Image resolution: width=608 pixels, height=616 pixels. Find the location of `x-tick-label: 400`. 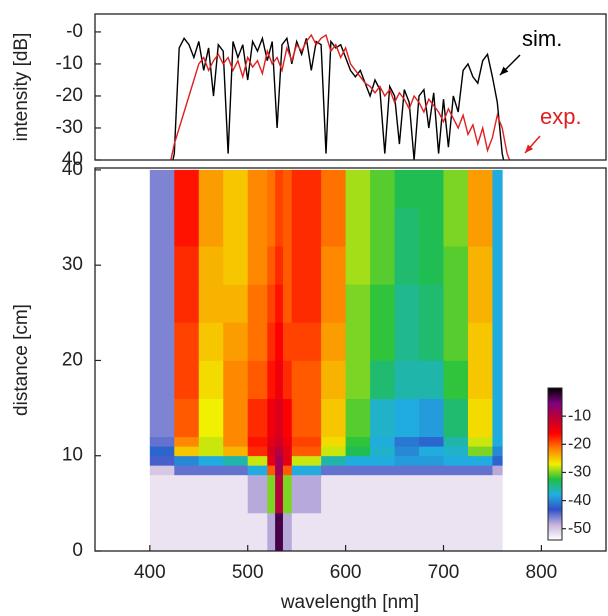

x-tick-label: 400 is located at coordinates (150, 572).